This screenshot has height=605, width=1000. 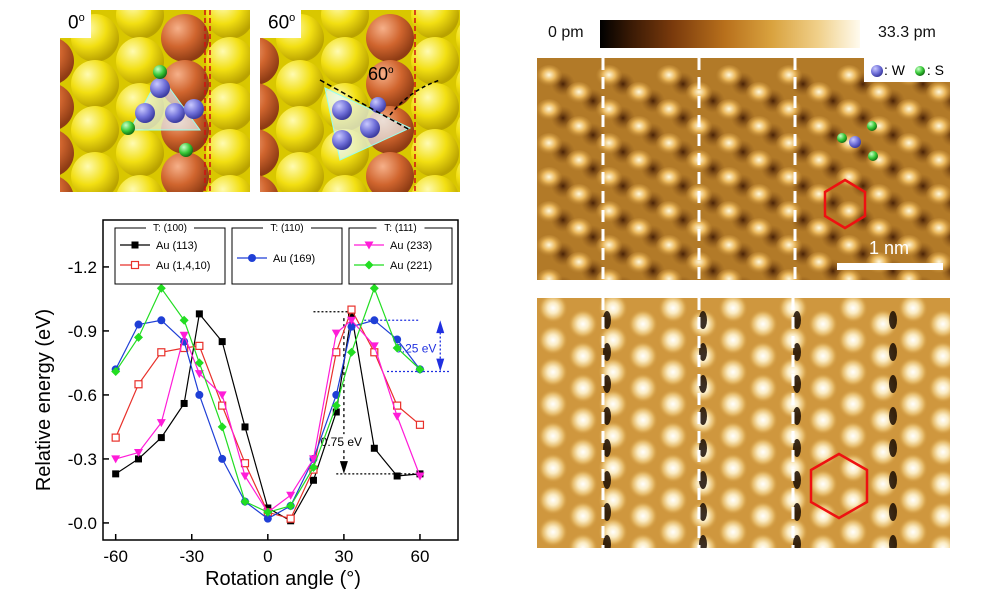 What do you see at coordinates (415, 97) in the screenshot?
I see `angle-arc` at bounding box center [415, 97].